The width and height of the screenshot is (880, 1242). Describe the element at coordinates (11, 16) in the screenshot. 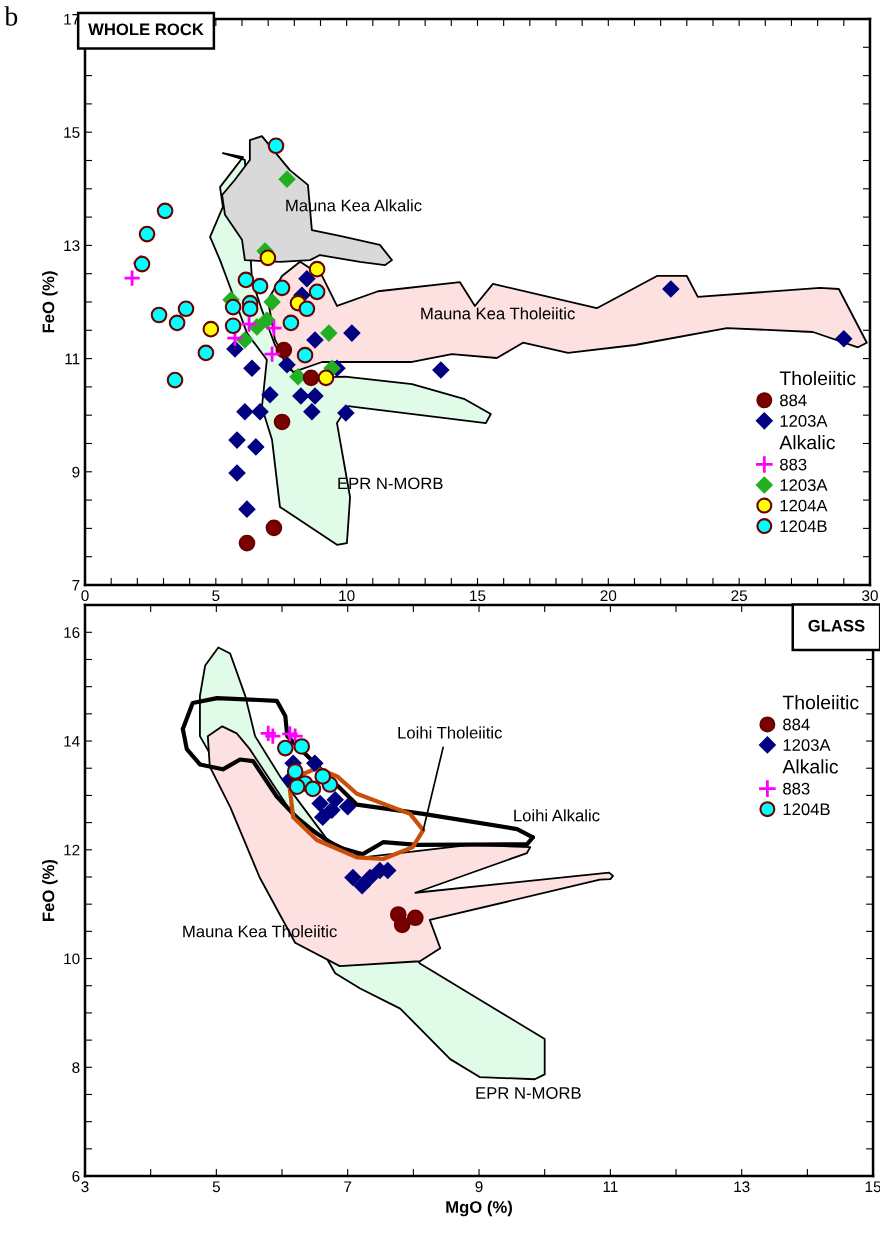

I see `chart-subtitle: b` at that location.